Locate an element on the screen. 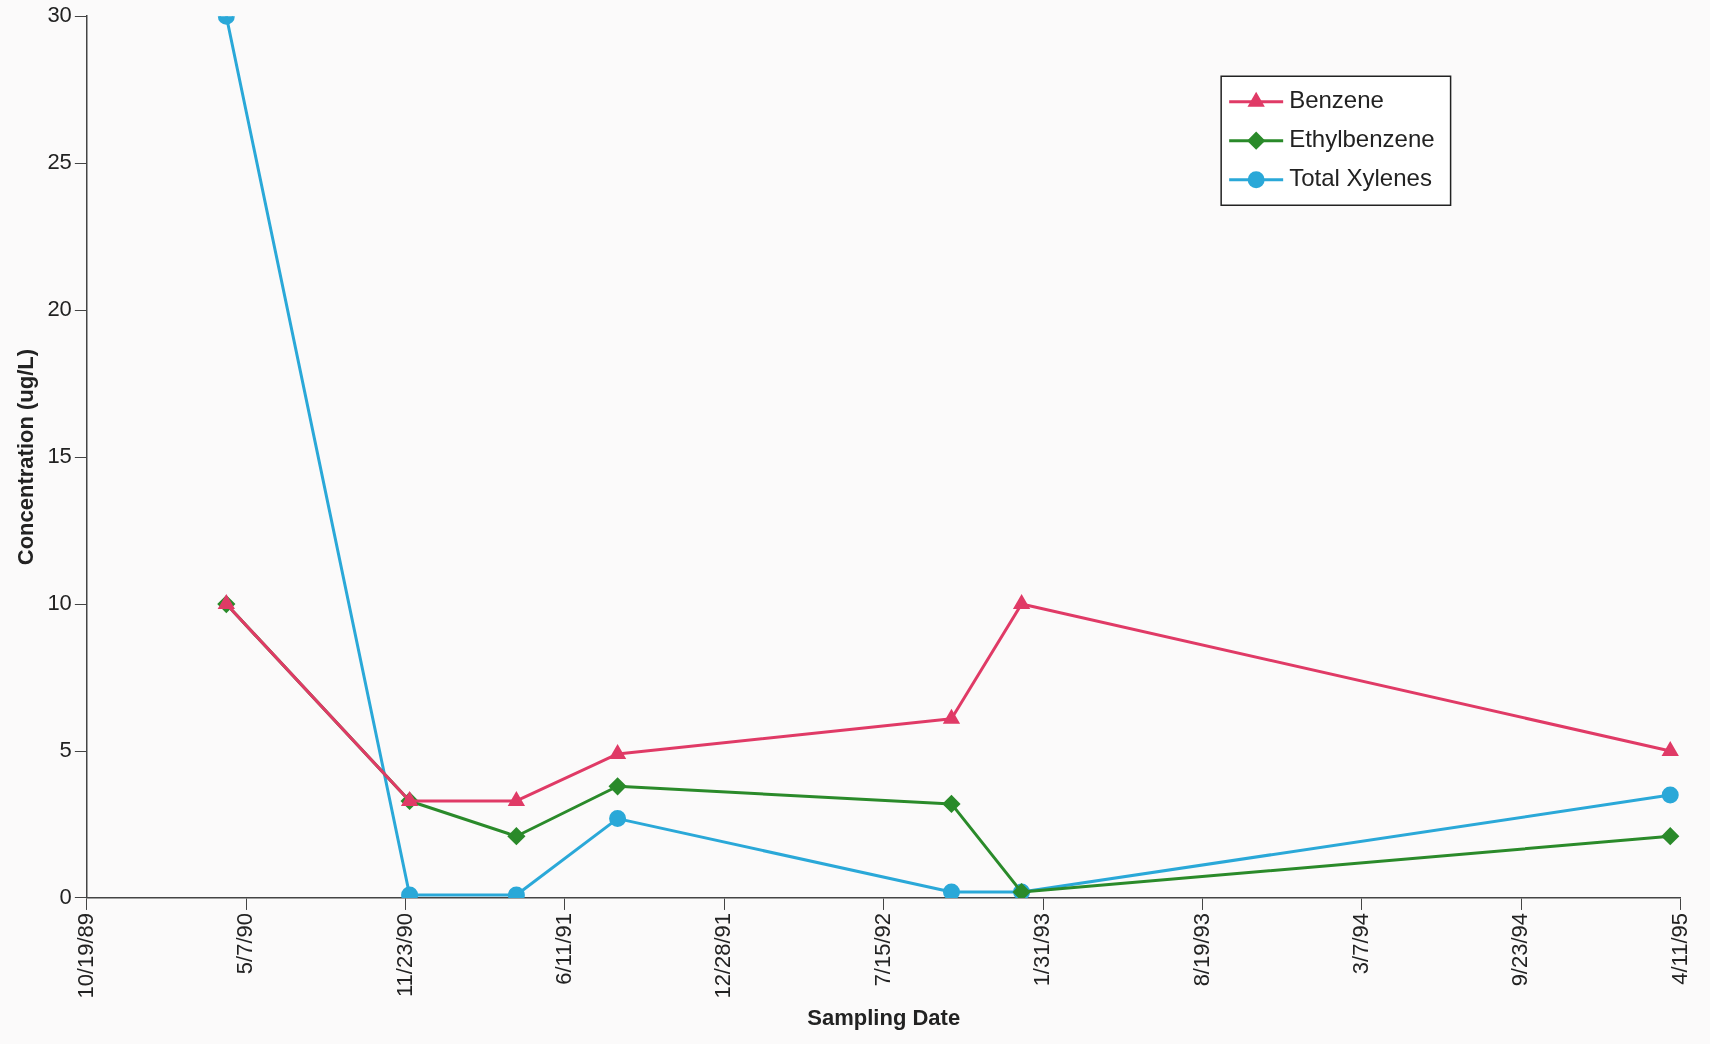 The height and width of the screenshot is (1044, 1710). x-tick-label: 4/11/95 is located at coordinates (1679, 948).